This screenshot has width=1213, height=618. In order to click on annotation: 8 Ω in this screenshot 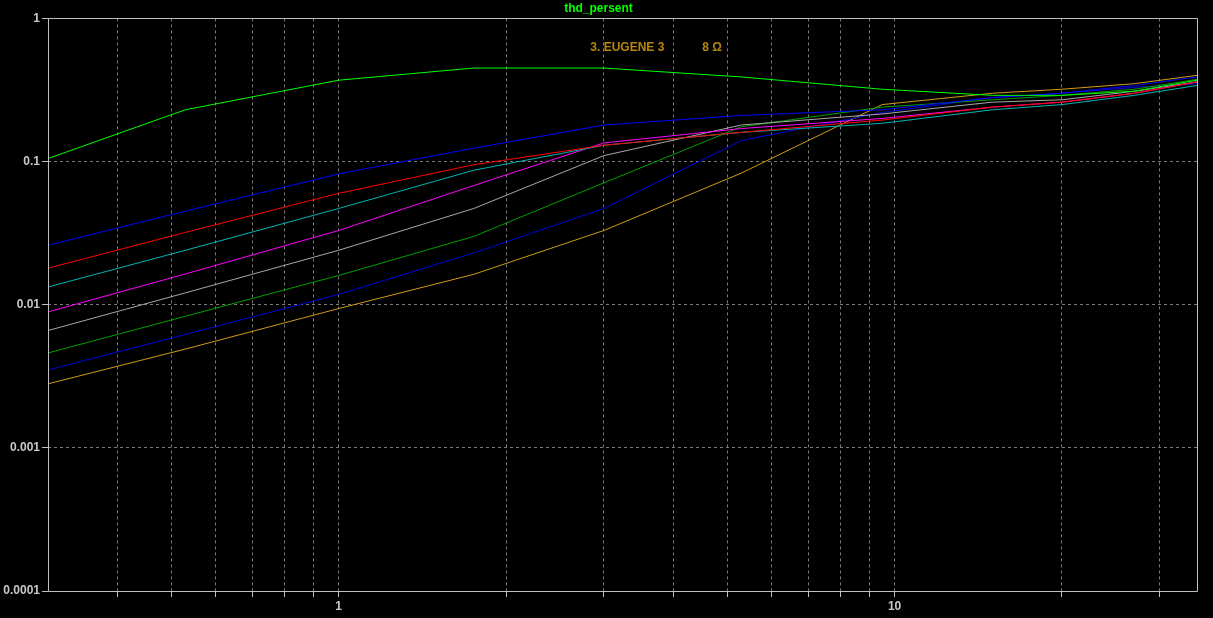, I will do `click(712, 46)`.